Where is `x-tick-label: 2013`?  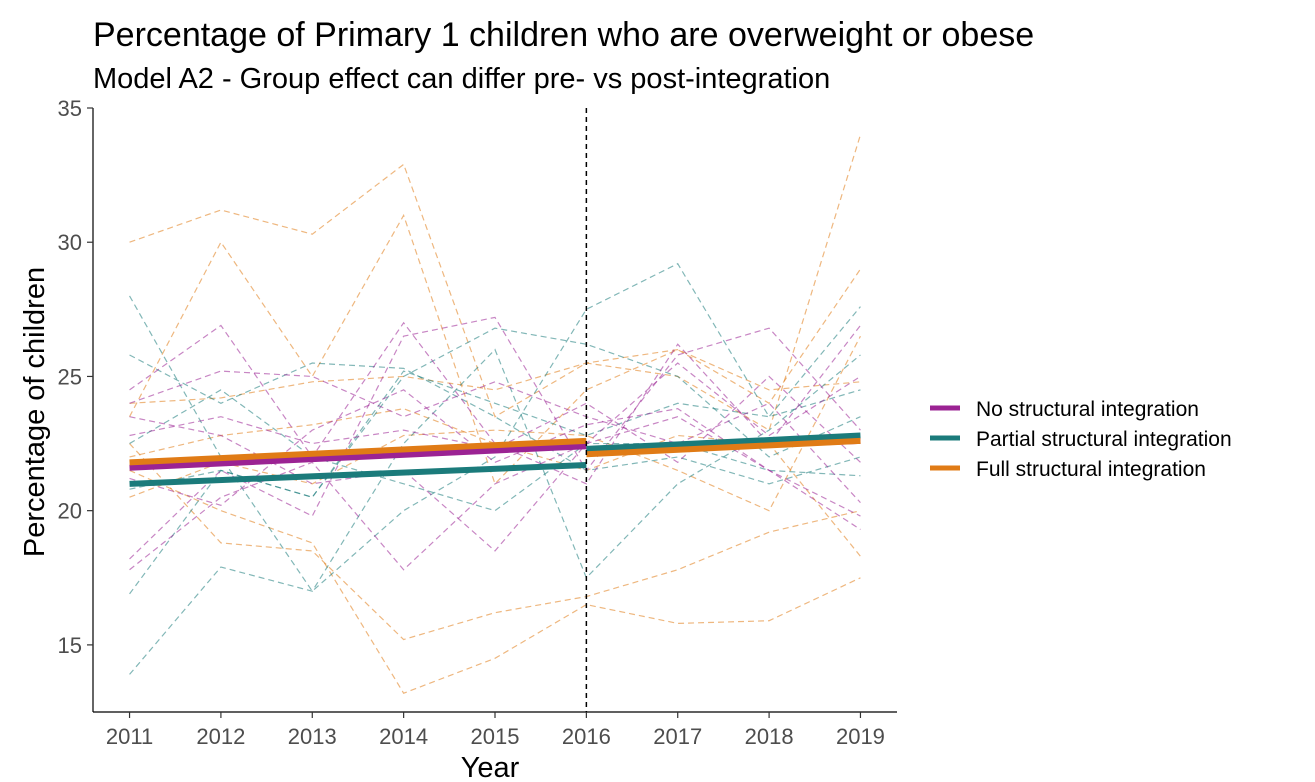
x-tick-label: 2013 is located at coordinates (312, 736).